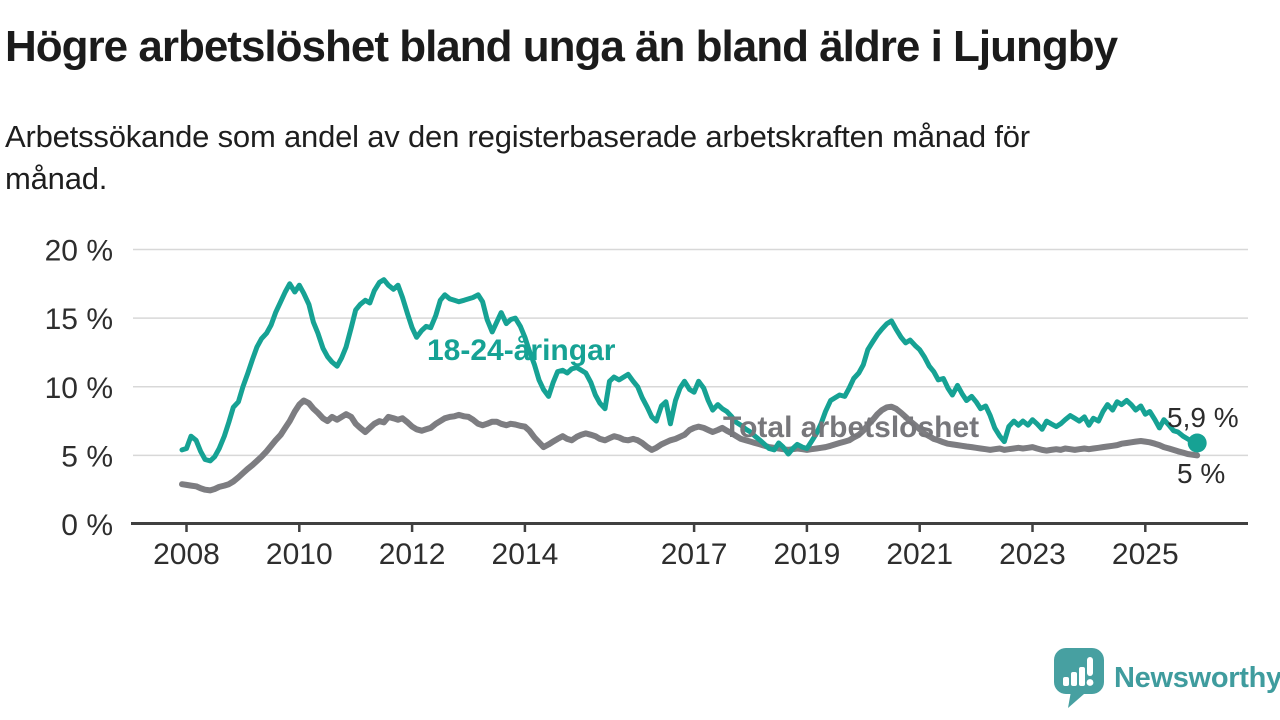 The height and width of the screenshot is (720, 1280). I want to click on series-label-total: Total arbetslöshet, so click(851, 427).